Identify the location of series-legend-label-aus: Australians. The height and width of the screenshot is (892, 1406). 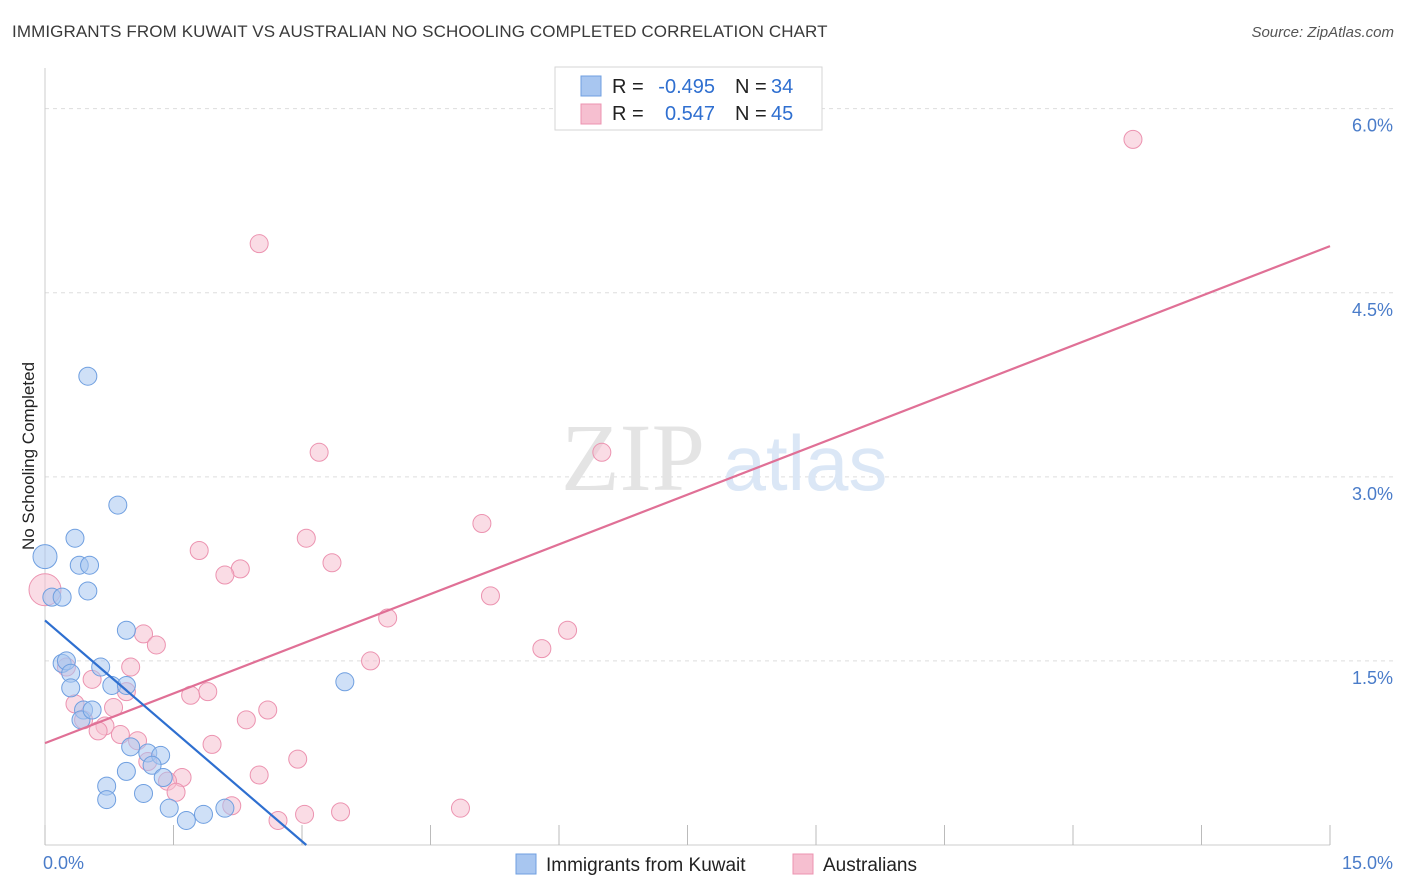
(870, 865).